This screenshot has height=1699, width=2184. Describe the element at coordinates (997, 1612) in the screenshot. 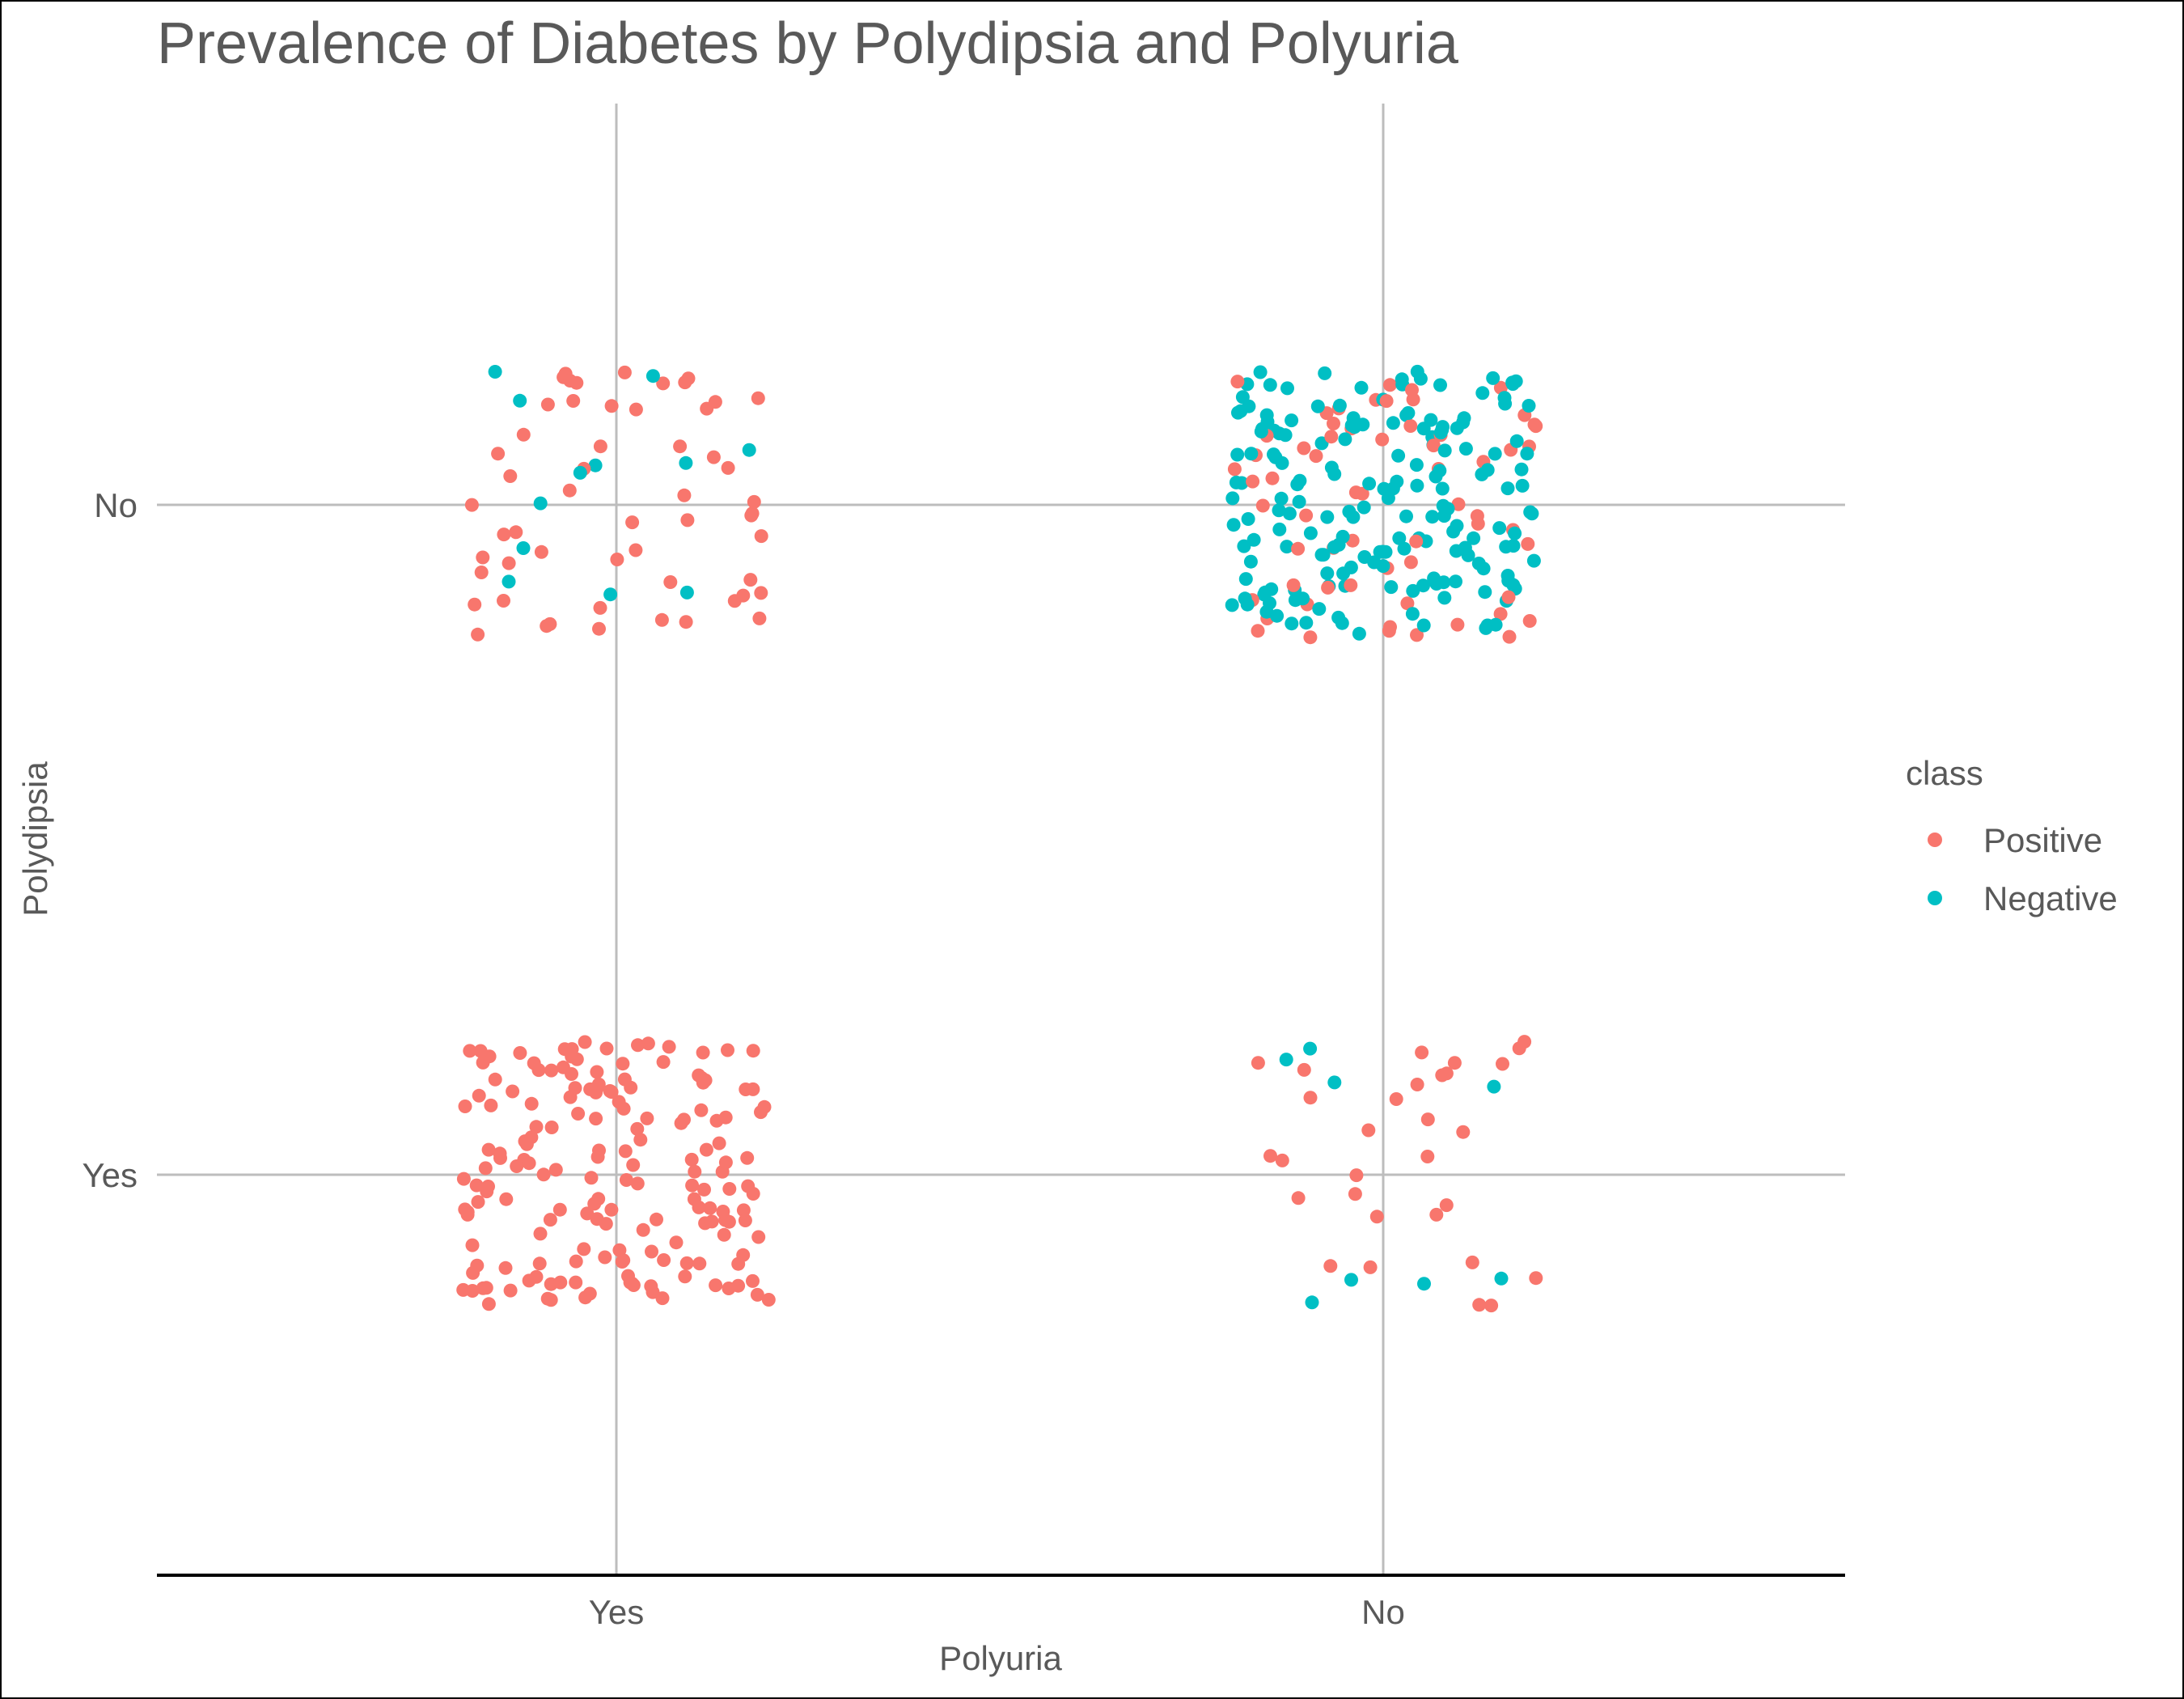

I see `x-axis-ticks: Yes No` at that location.